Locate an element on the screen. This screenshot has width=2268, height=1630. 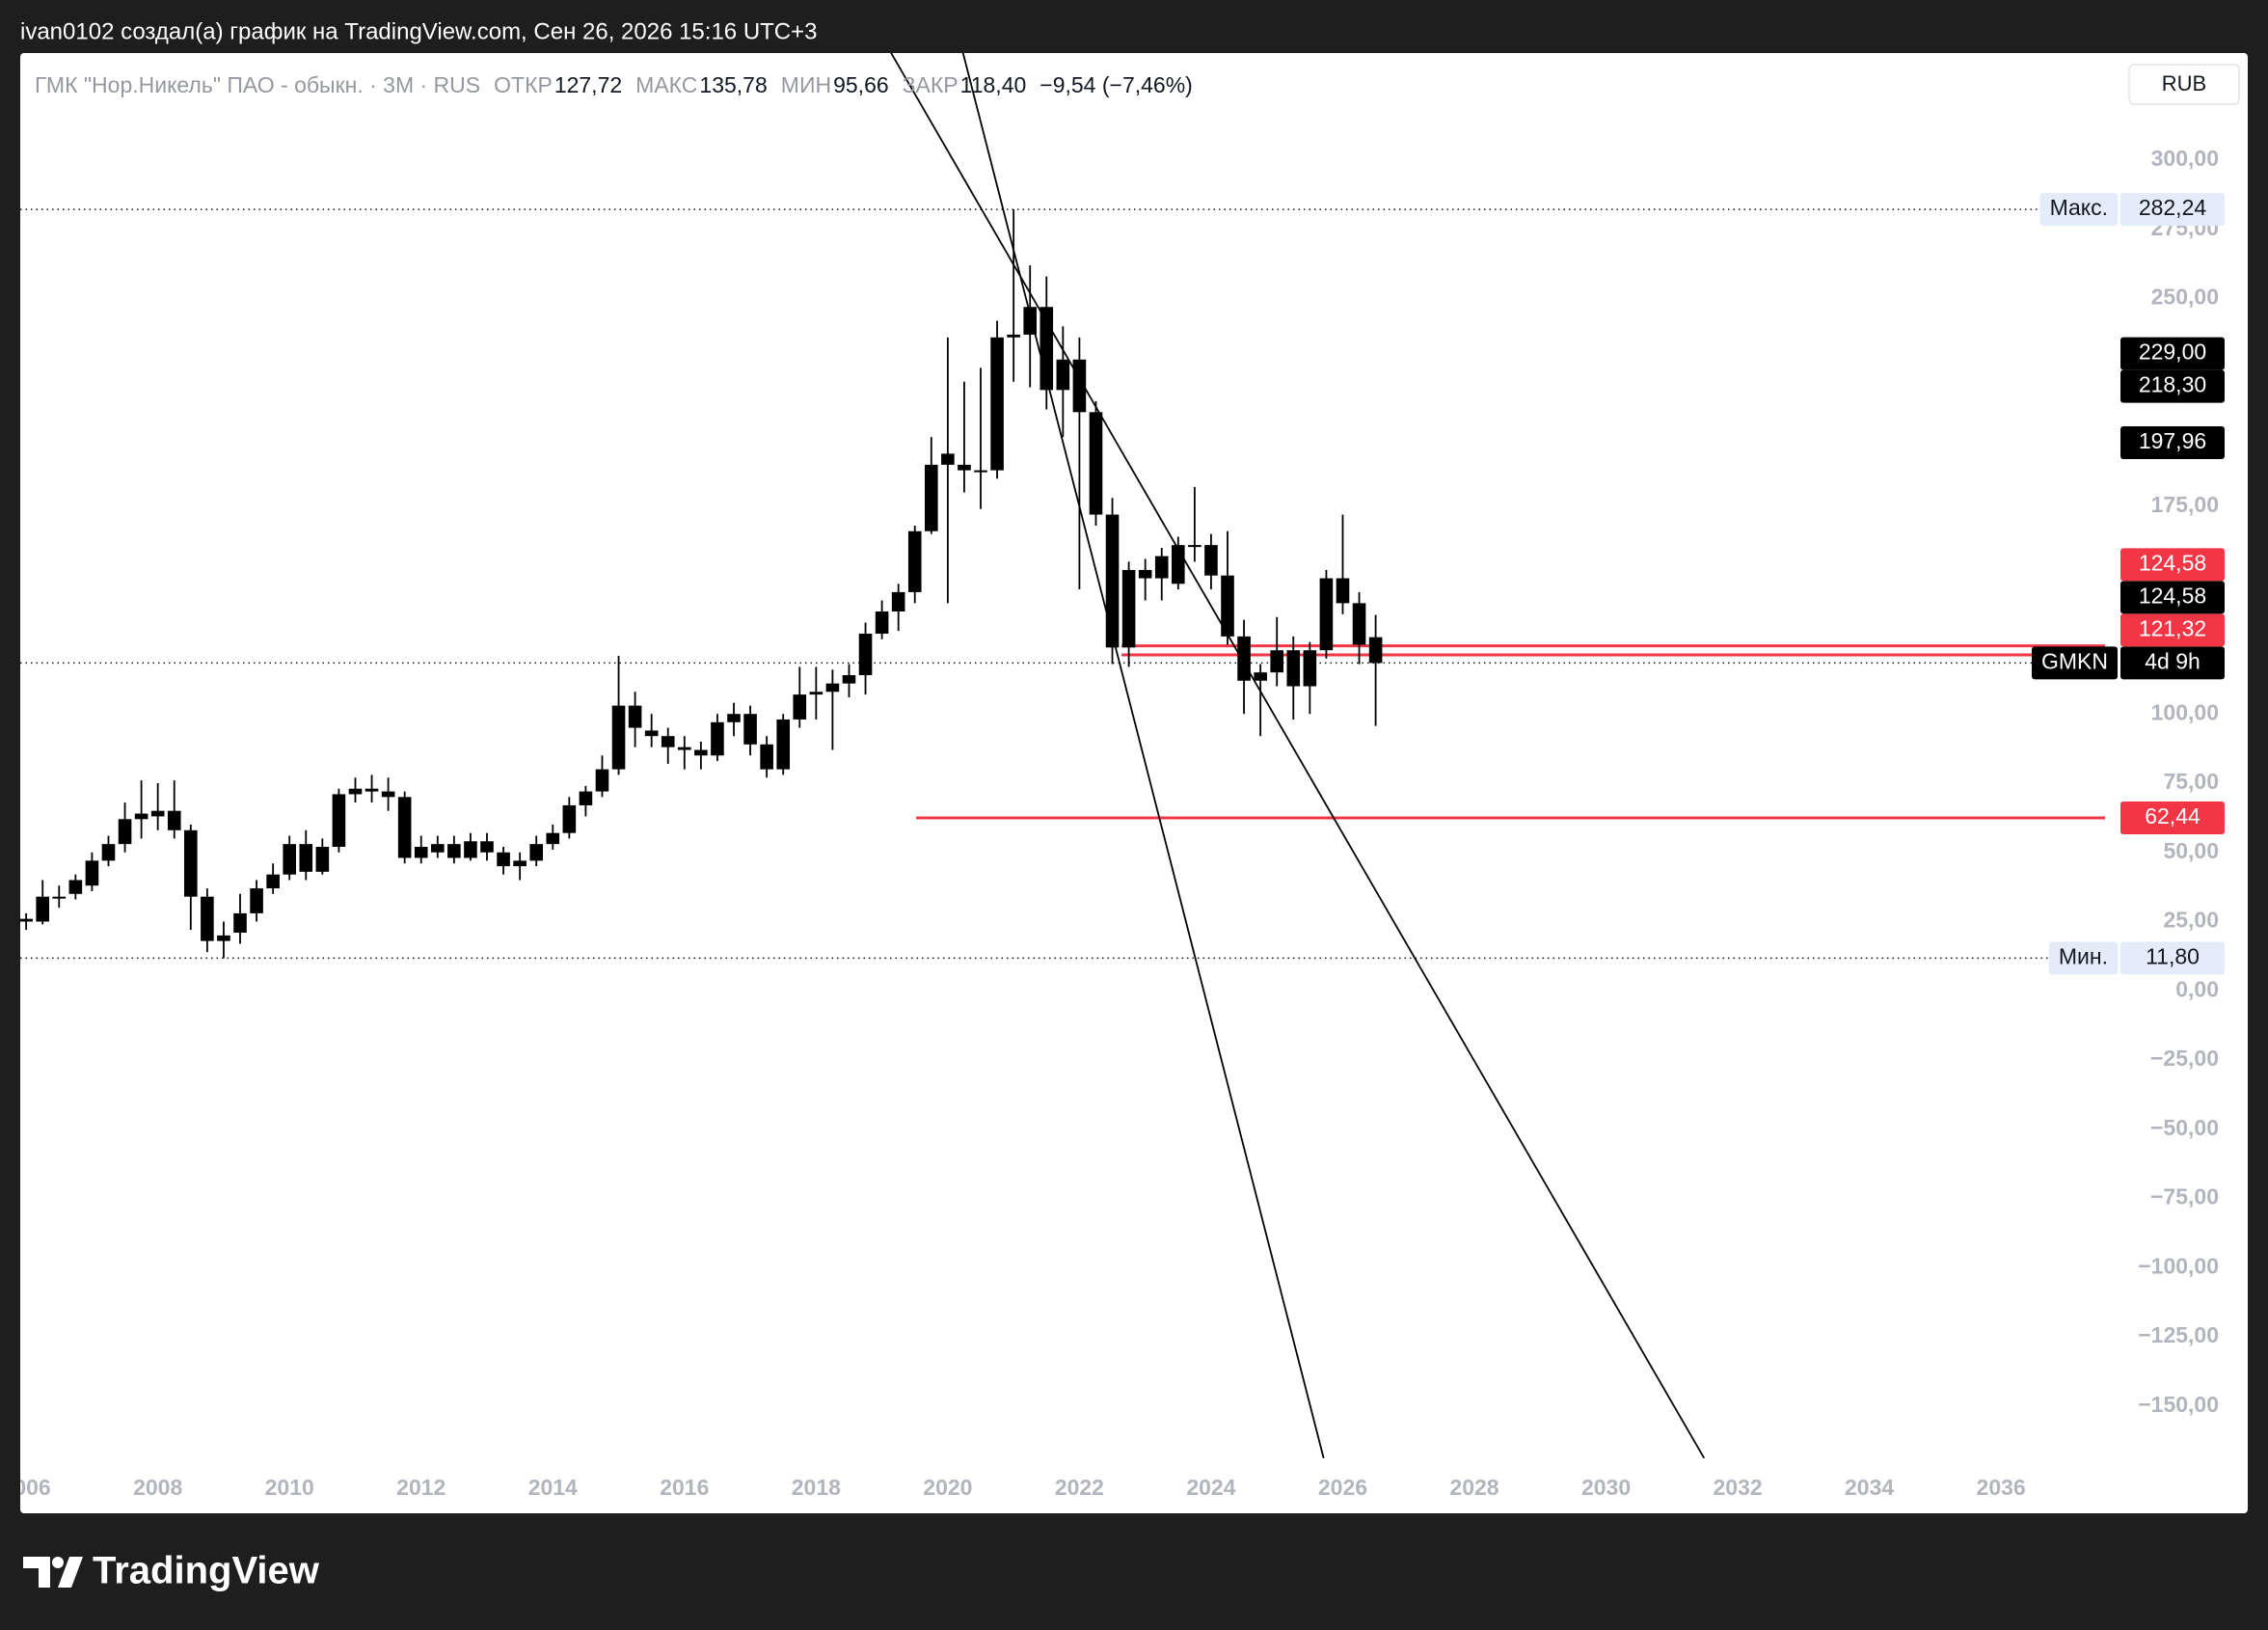
y-tick-label: −50,00 is located at coordinates (2184, 1127).